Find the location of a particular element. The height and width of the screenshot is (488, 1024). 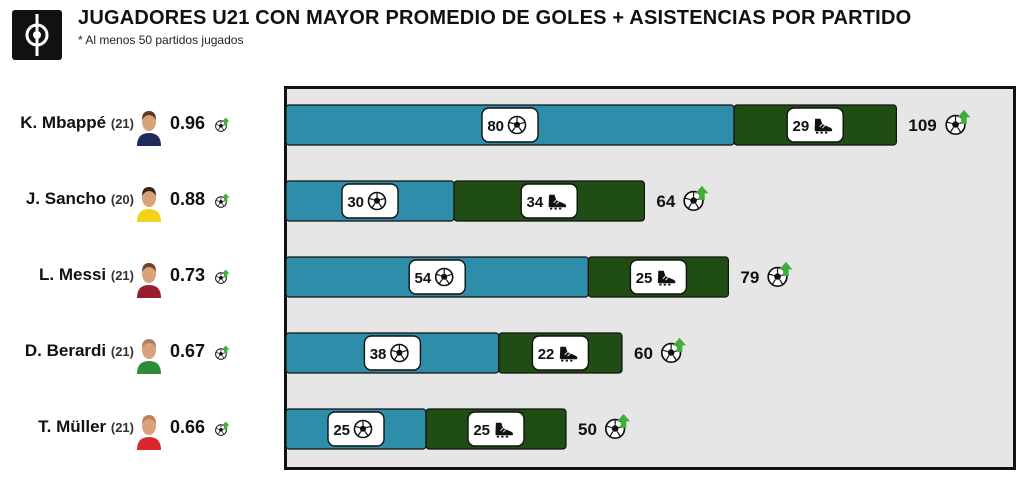

bar-value-label: 80 is located at coordinates (495, 126).